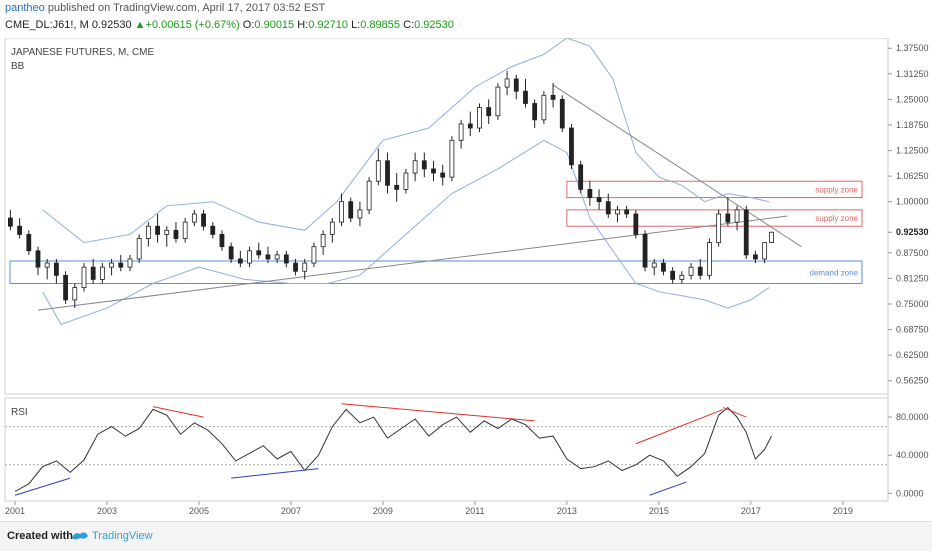  What do you see at coordinates (912, 99) in the screenshot?
I see `price-tick-label-2: 1.25000` at bounding box center [912, 99].